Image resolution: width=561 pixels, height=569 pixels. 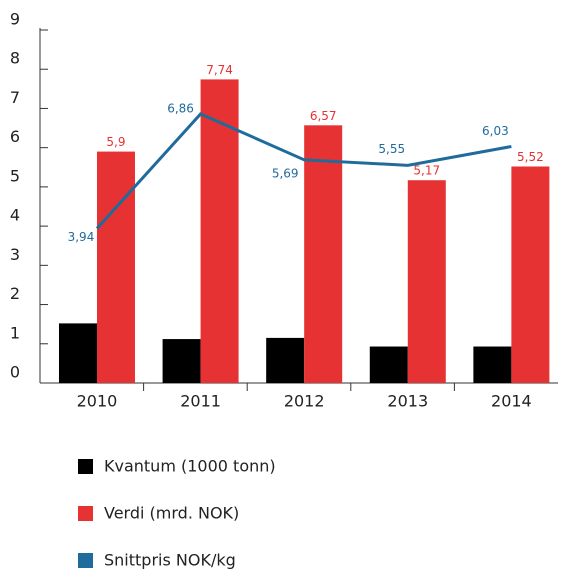 I want to click on y-tick-label: 0, so click(x=15, y=372).